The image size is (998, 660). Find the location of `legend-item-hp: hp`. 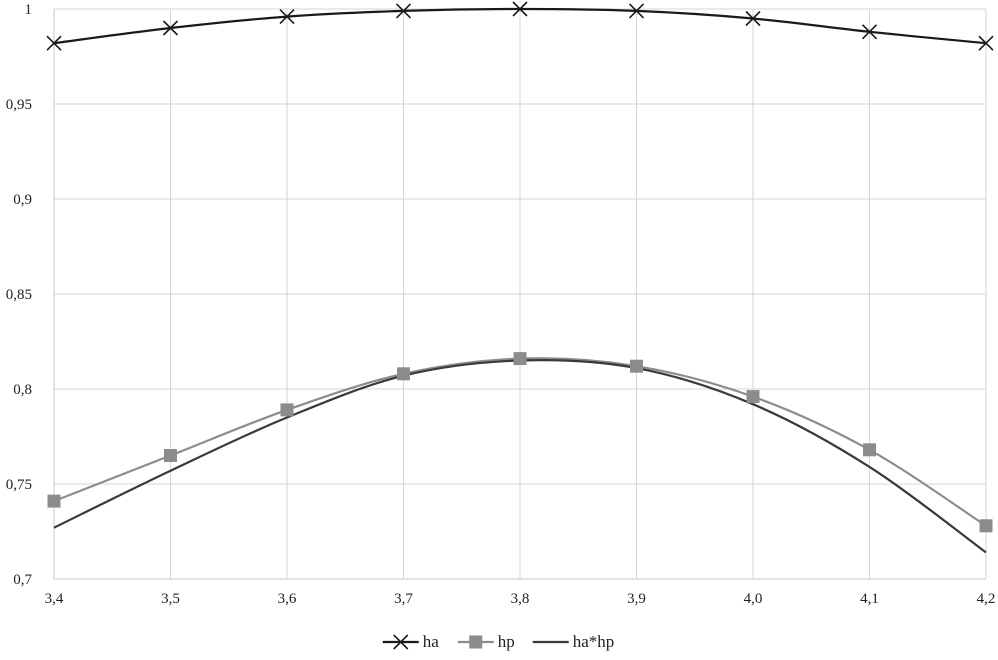

legend-item-hp: hp is located at coordinates (486, 641).